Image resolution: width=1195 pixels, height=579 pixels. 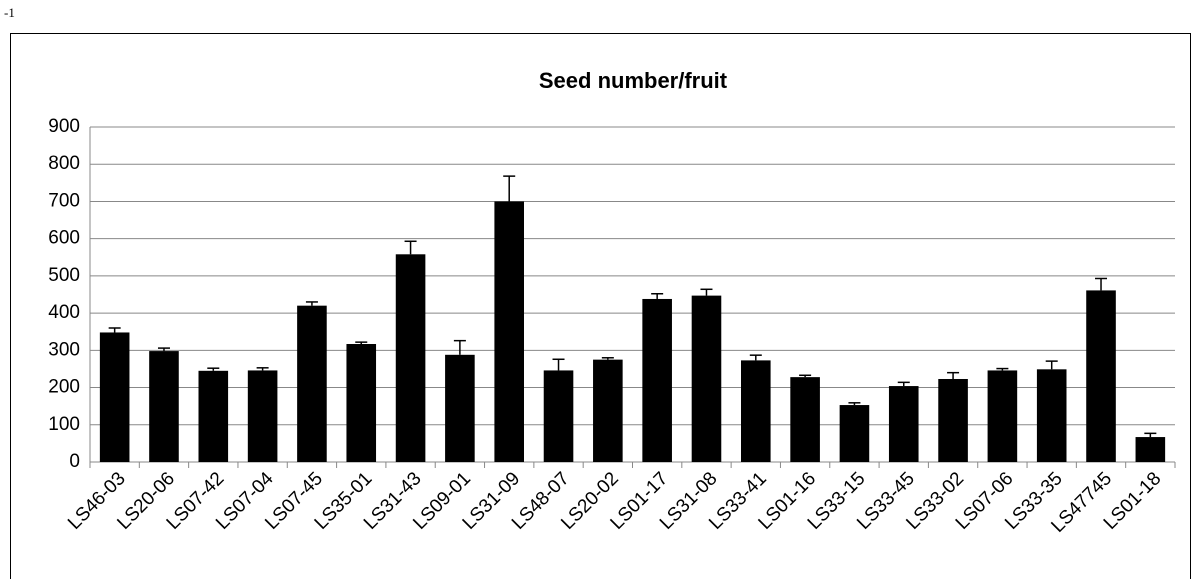 I want to click on note: -1, so click(x=9, y=12).